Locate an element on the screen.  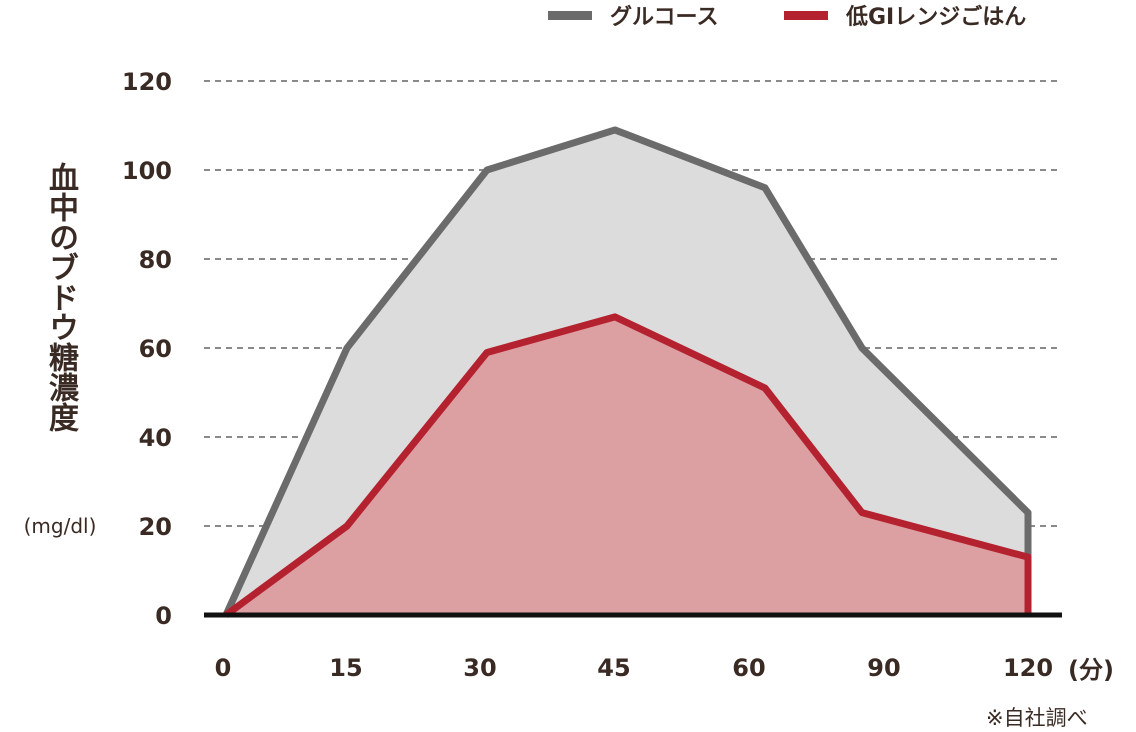
y-tick-label-20: 20 is located at coordinates (155, 527).